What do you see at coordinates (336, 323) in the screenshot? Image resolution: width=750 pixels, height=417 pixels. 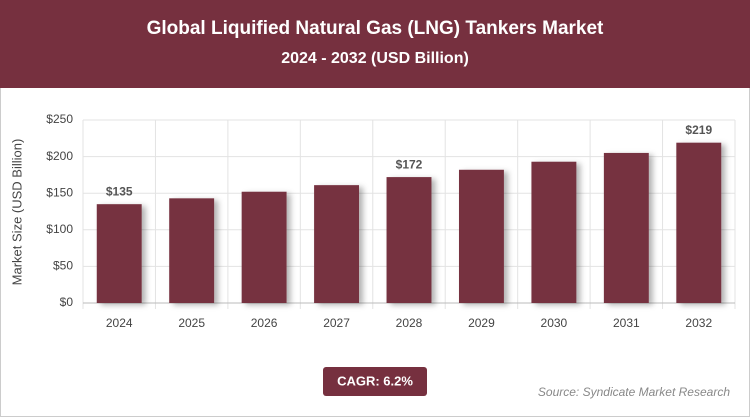 I see `x-tick-label: 2027` at bounding box center [336, 323].